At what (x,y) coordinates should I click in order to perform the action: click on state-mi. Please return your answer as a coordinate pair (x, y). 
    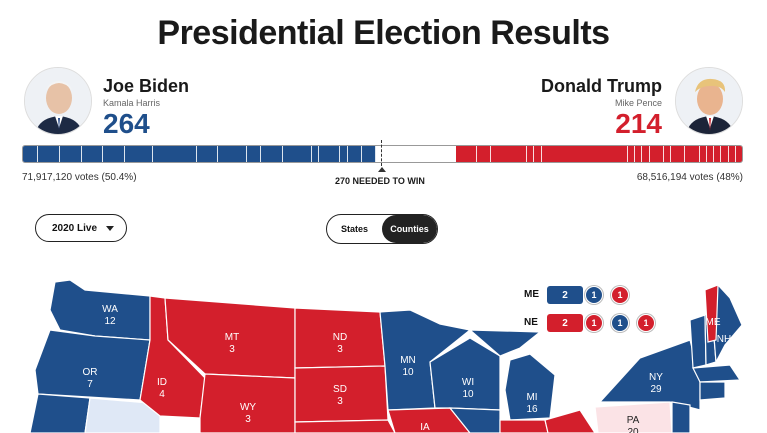
    Looking at the image, I should click on (505, 343).